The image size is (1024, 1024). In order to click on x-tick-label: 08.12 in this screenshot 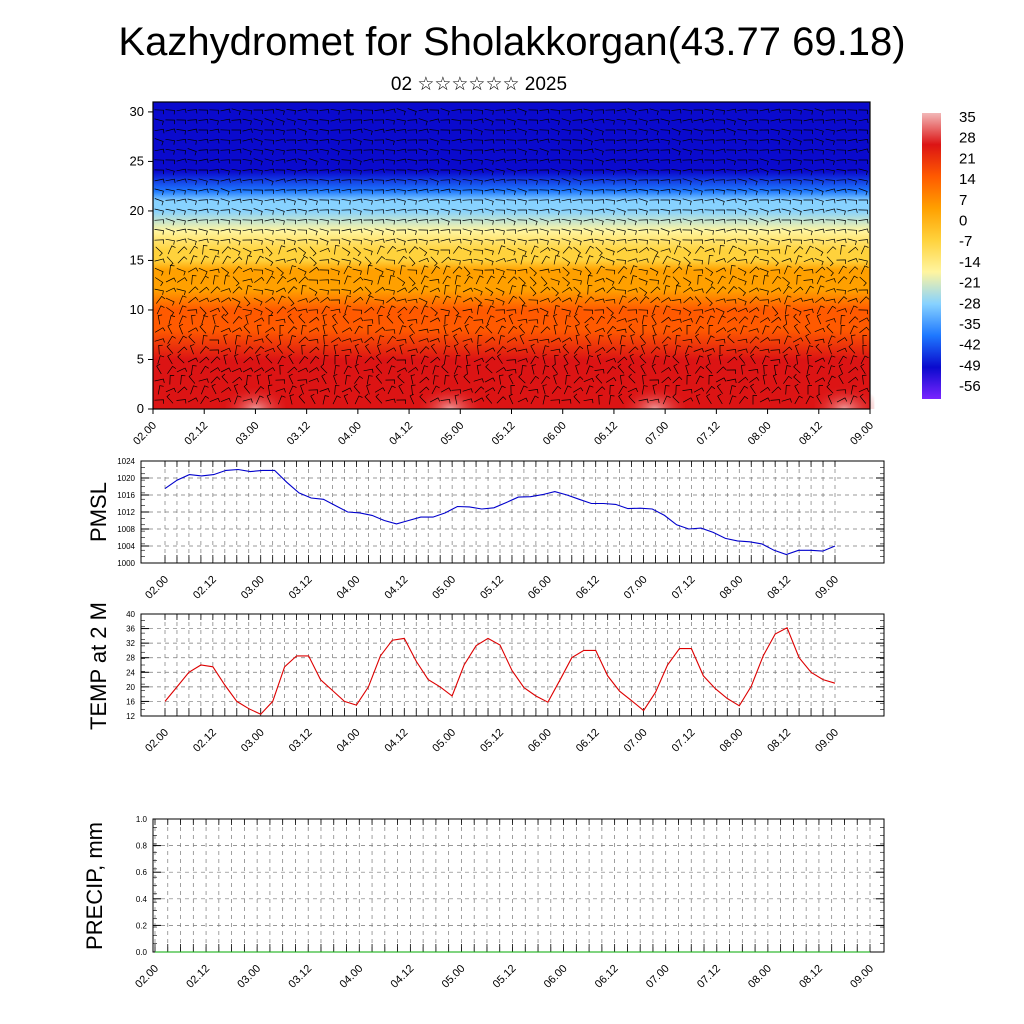, I will do `click(811, 977)`.